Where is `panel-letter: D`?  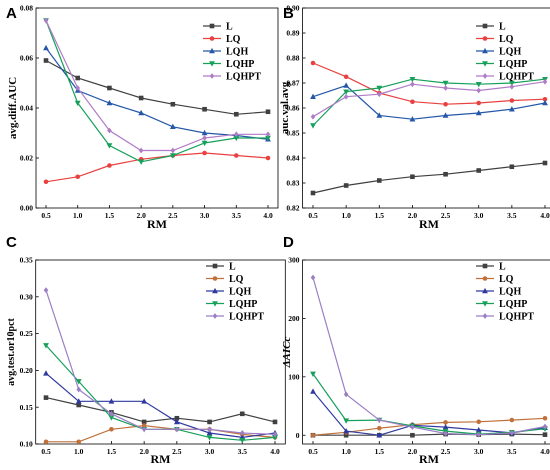
panel-letter: D is located at coordinates (288, 242).